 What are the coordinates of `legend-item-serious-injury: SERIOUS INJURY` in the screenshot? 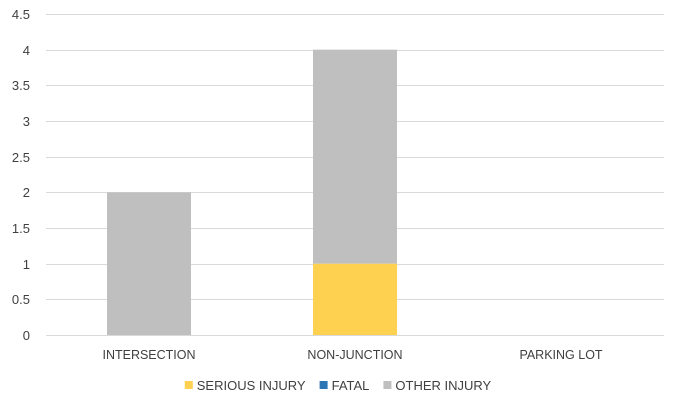 It's located at (245, 385).